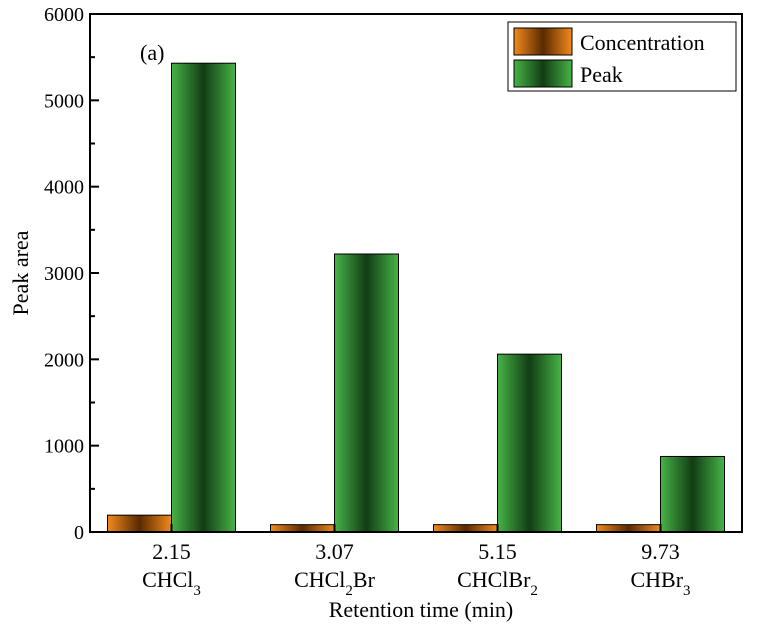 This screenshot has width=759, height=629. I want to click on y-tick-label: 1000, so click(64, 447).